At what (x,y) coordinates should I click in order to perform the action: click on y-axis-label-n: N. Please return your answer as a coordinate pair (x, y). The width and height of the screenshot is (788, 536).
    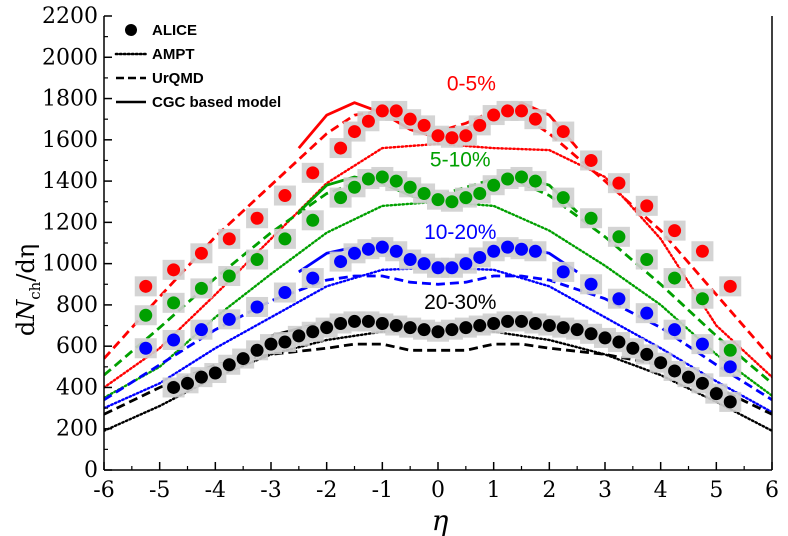
    Looking at the image, I should click on (26, 310).